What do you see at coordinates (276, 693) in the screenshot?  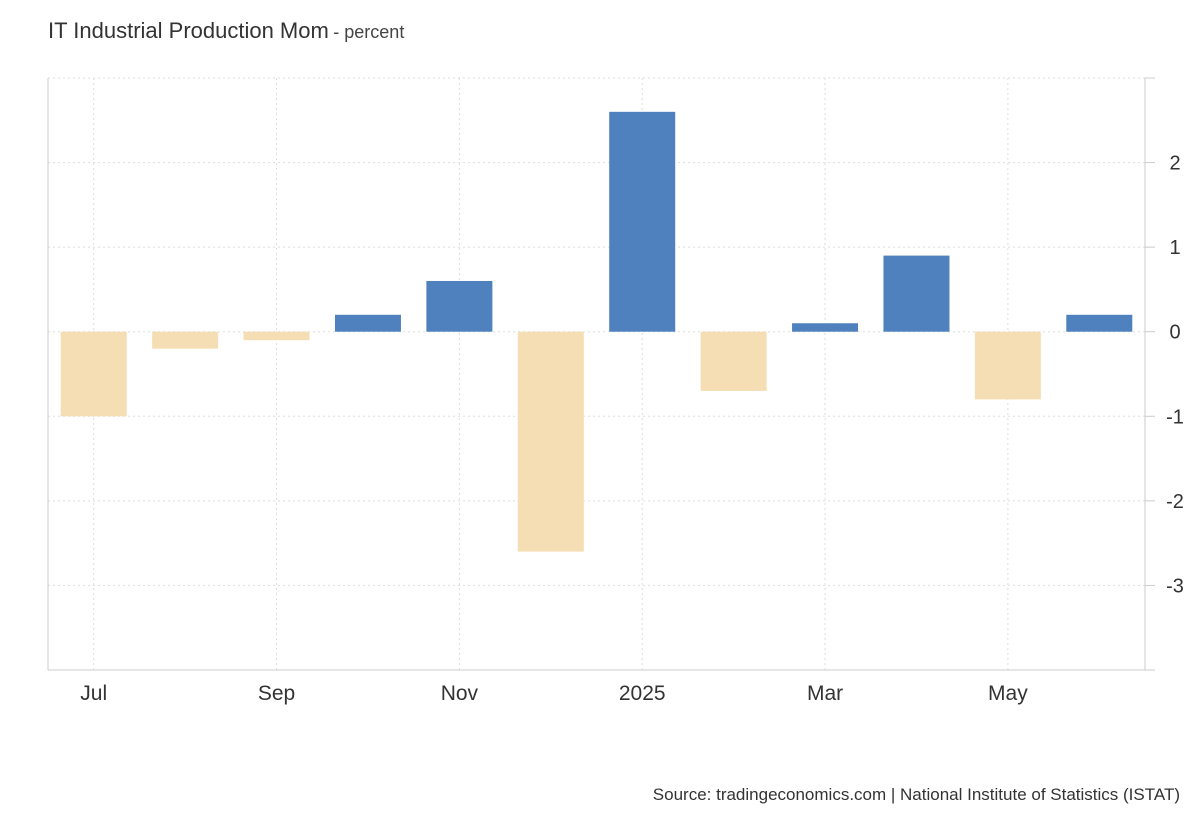 I see `x-tick-label: Sep` at bounding box center [276, 693].